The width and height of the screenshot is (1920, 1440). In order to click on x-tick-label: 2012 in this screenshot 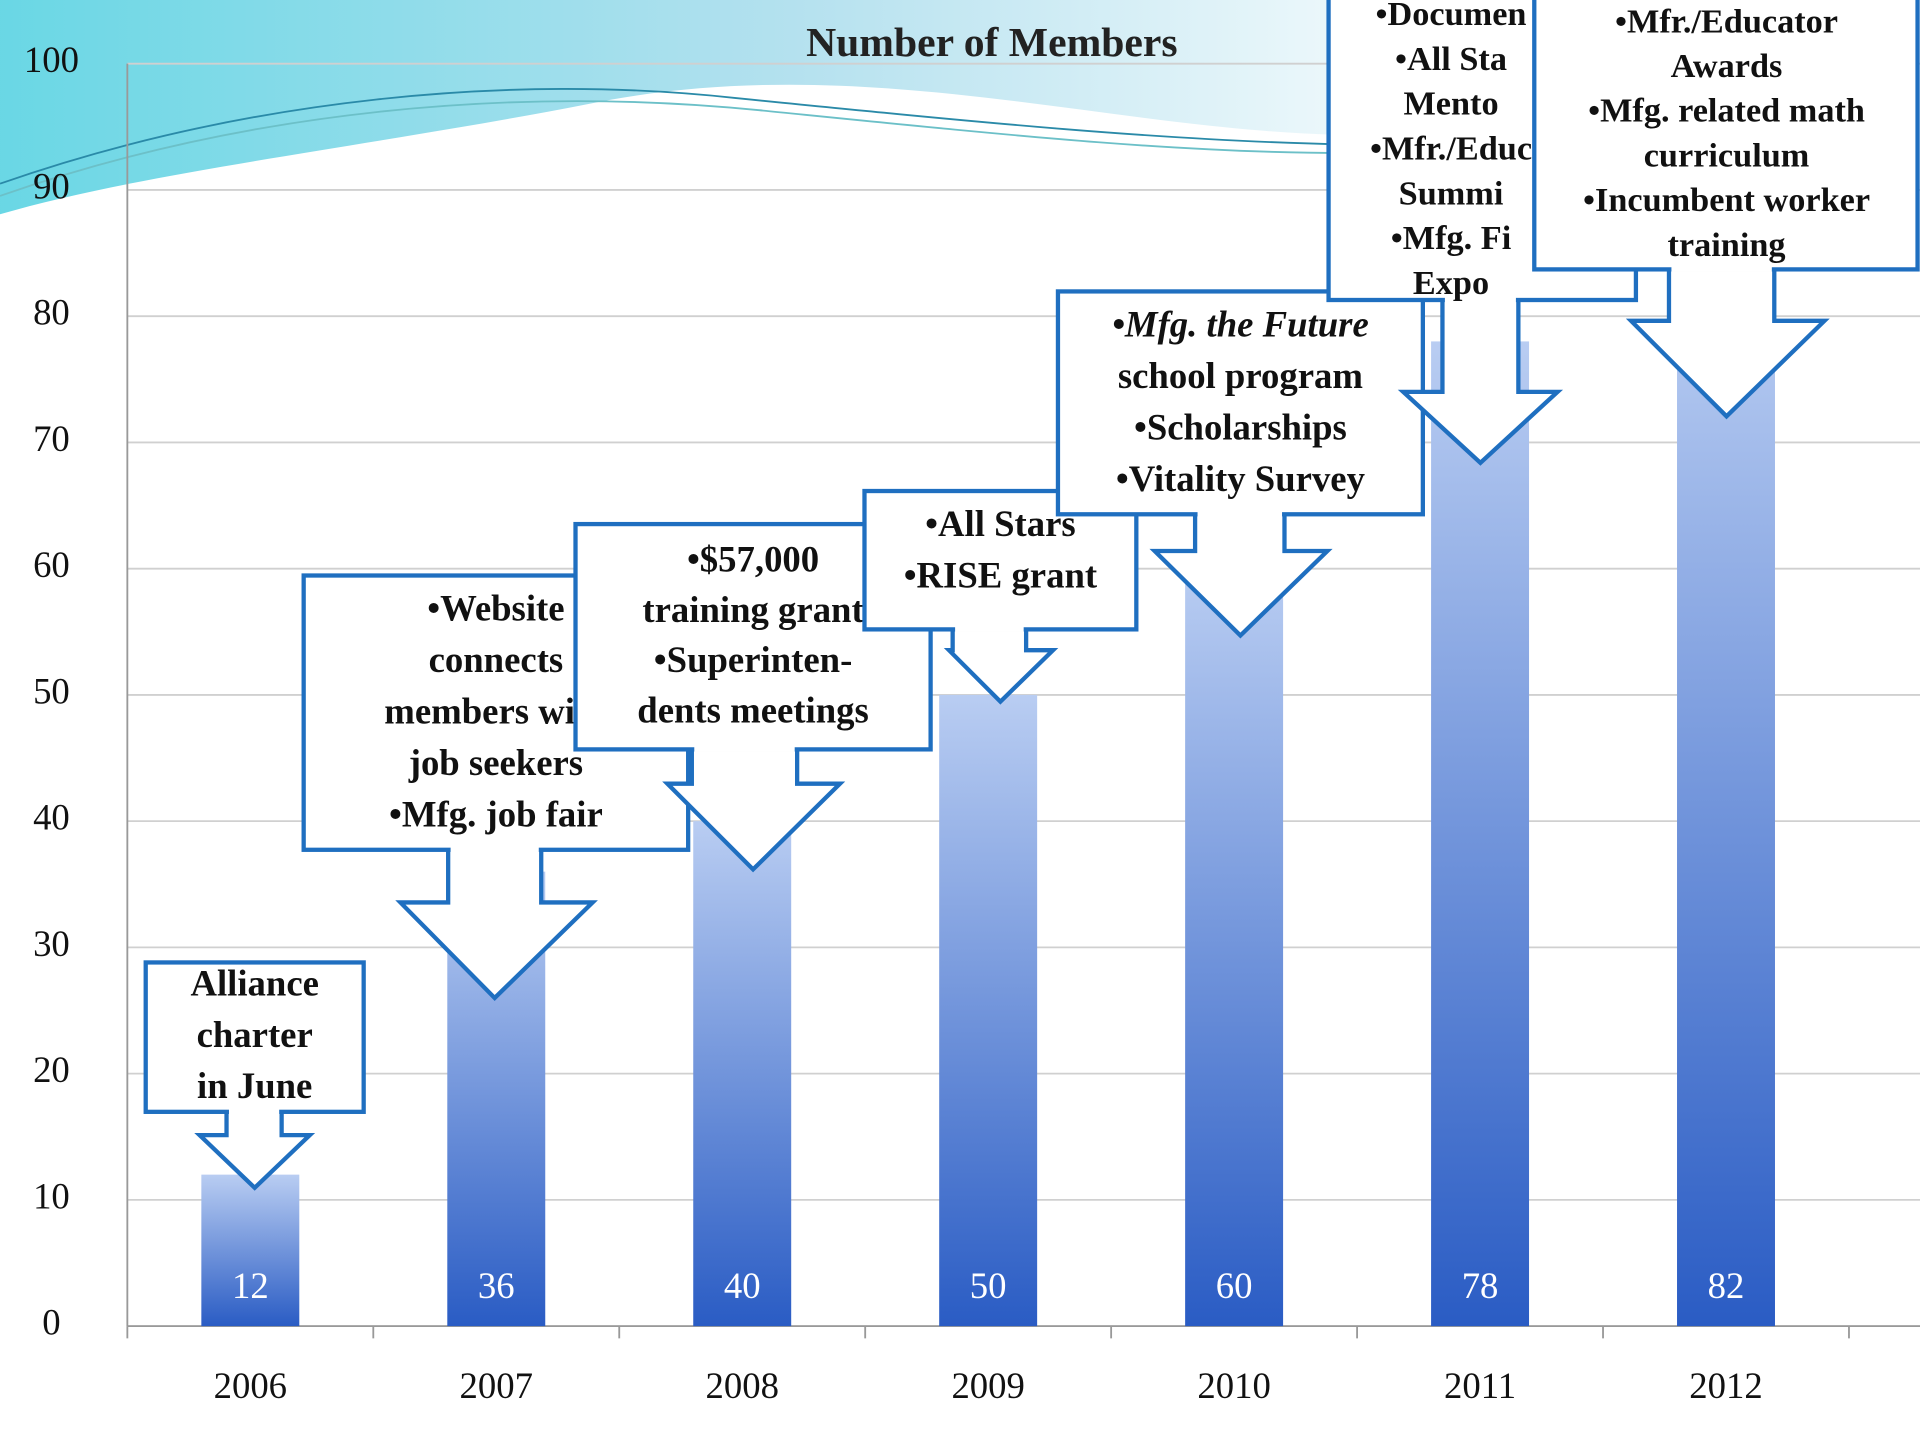, I will do `click(1725, 1385)`.